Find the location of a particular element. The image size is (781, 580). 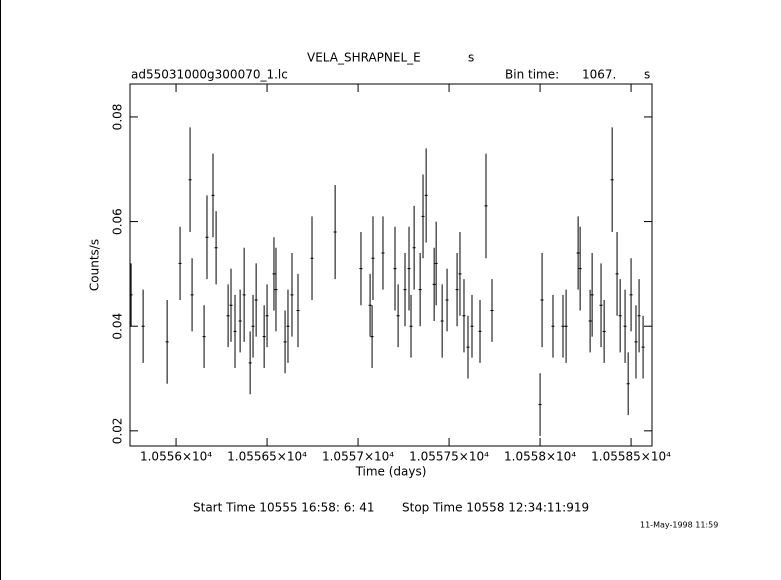

bin-time: 1067. is located at coordinates (599, 75).